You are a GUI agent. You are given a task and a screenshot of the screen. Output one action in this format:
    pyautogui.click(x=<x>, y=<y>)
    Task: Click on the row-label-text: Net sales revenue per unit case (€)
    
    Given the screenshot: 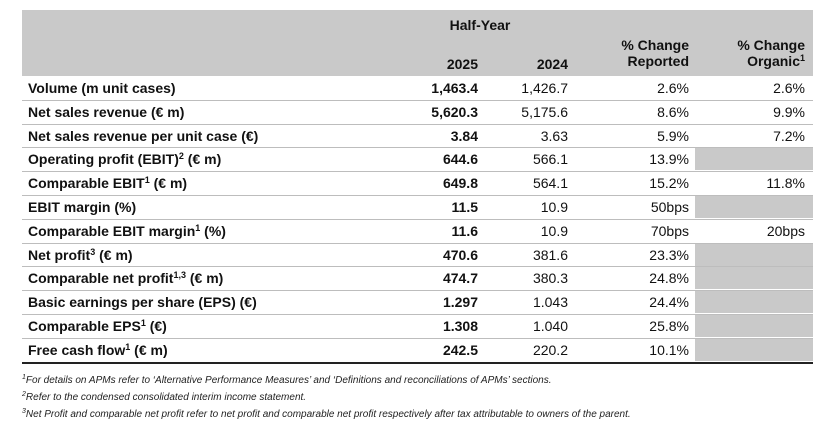 What is the action you would take?
    pyautogui.click(x=143, y=135)
    